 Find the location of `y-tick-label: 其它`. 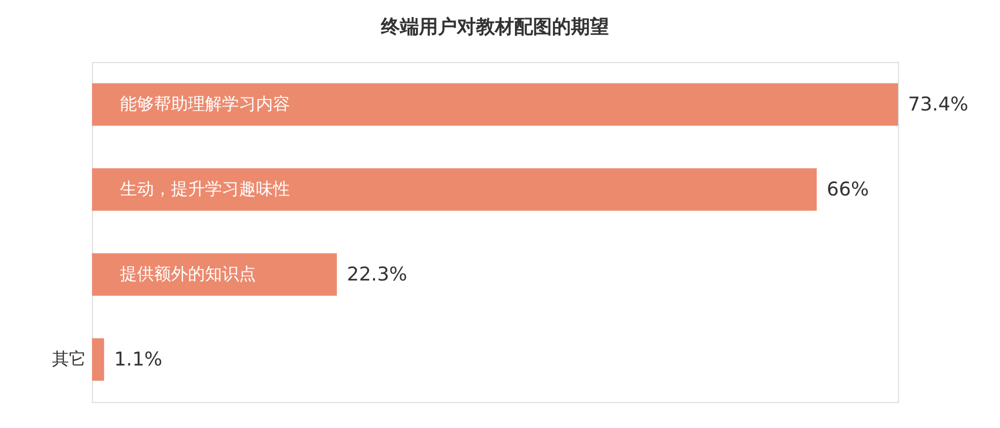

y-tick-label: 其它 is located at coordinates (69, 360).